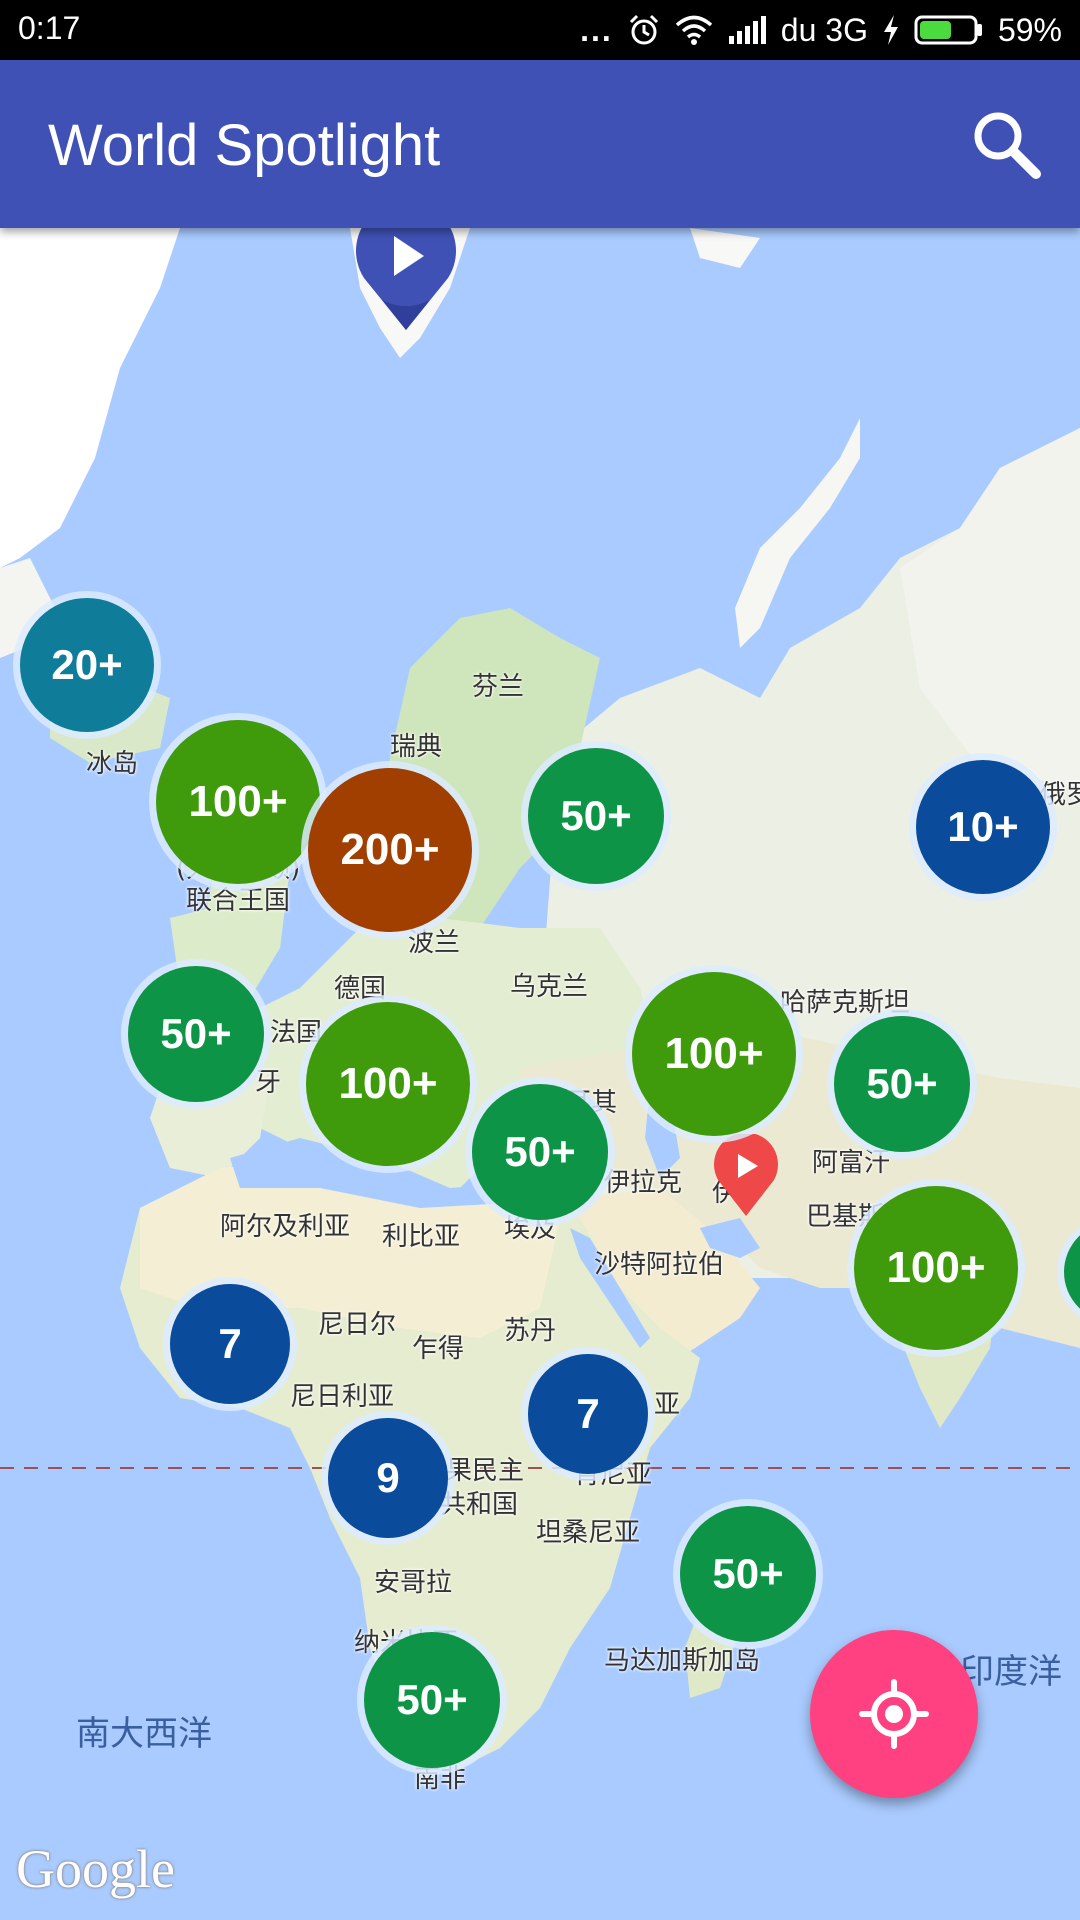 The height and width of the screenshot is (1920, 1080). I want to click on charging-icon, so click(890, 30).